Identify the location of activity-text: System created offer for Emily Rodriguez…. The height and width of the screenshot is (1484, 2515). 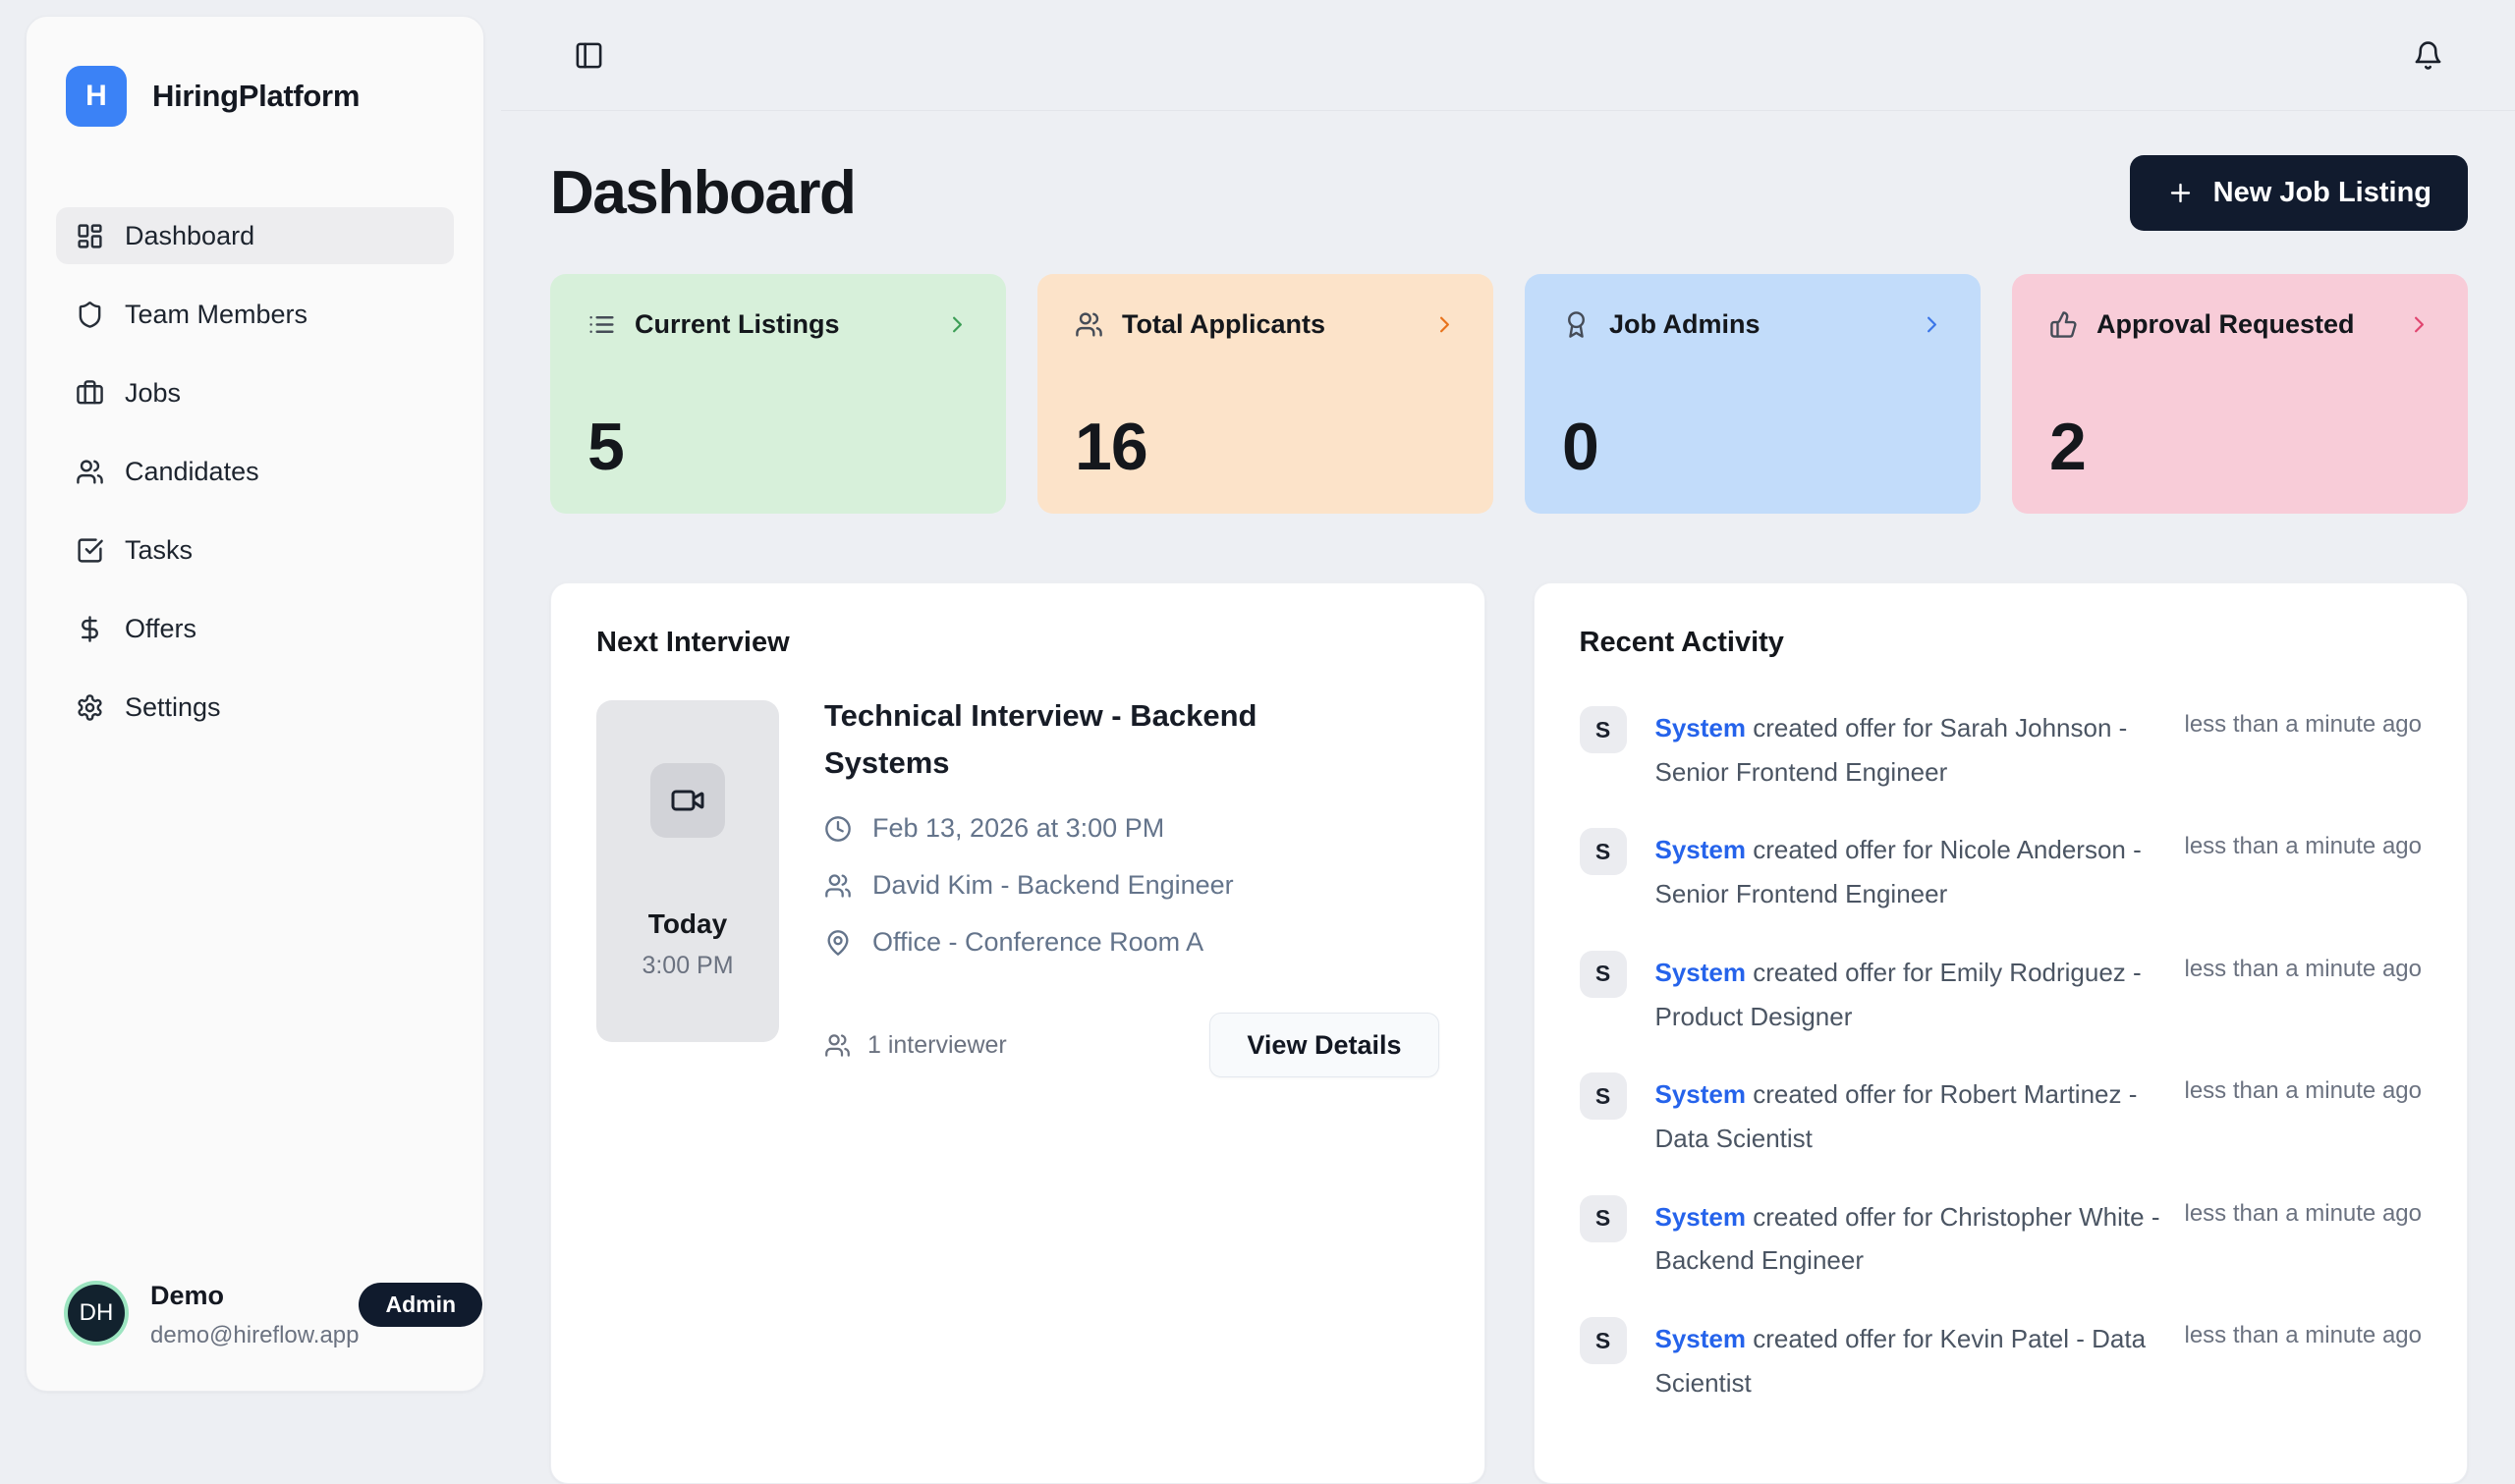
(1920, 994).